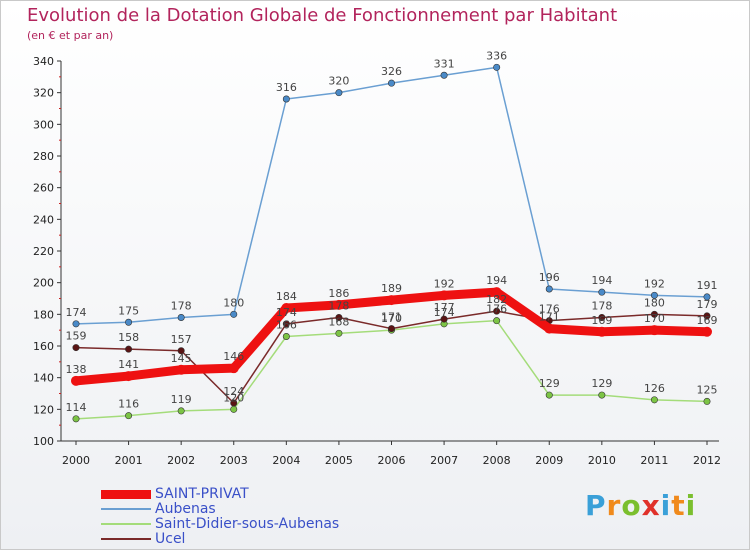 The height and width of the screenshot is (550, 750). I want to click on y-tick-label: 120, so click(43, 409).